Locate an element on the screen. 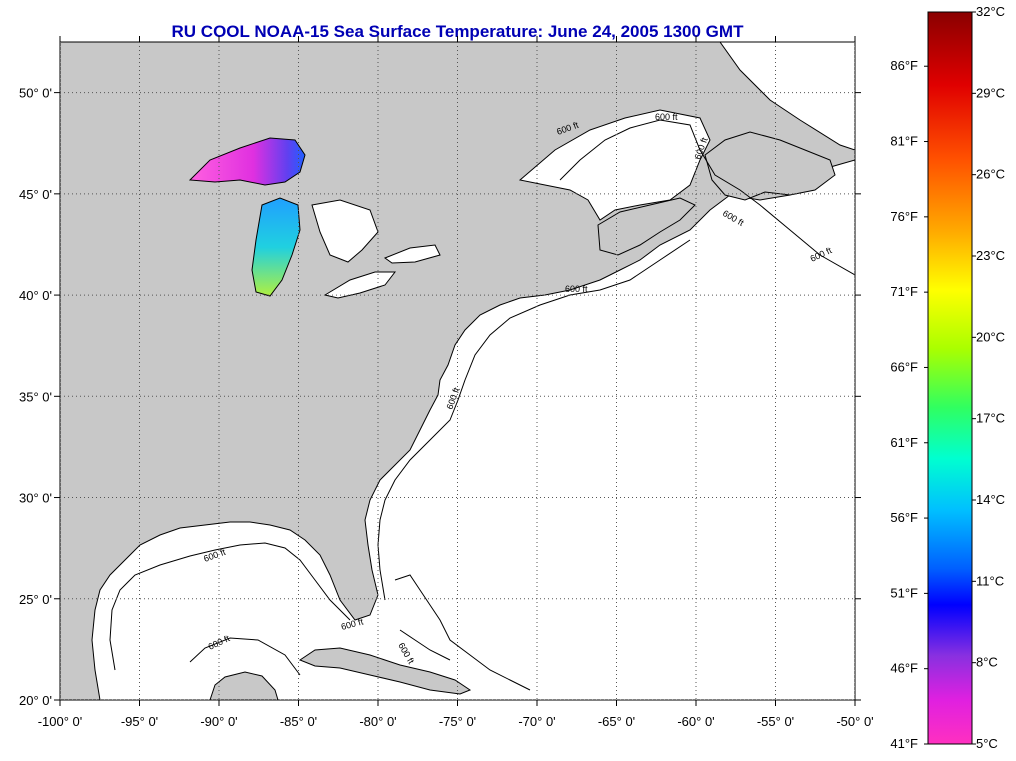  y-tick-label: 25° 0' is located at coordinates (35, 599).